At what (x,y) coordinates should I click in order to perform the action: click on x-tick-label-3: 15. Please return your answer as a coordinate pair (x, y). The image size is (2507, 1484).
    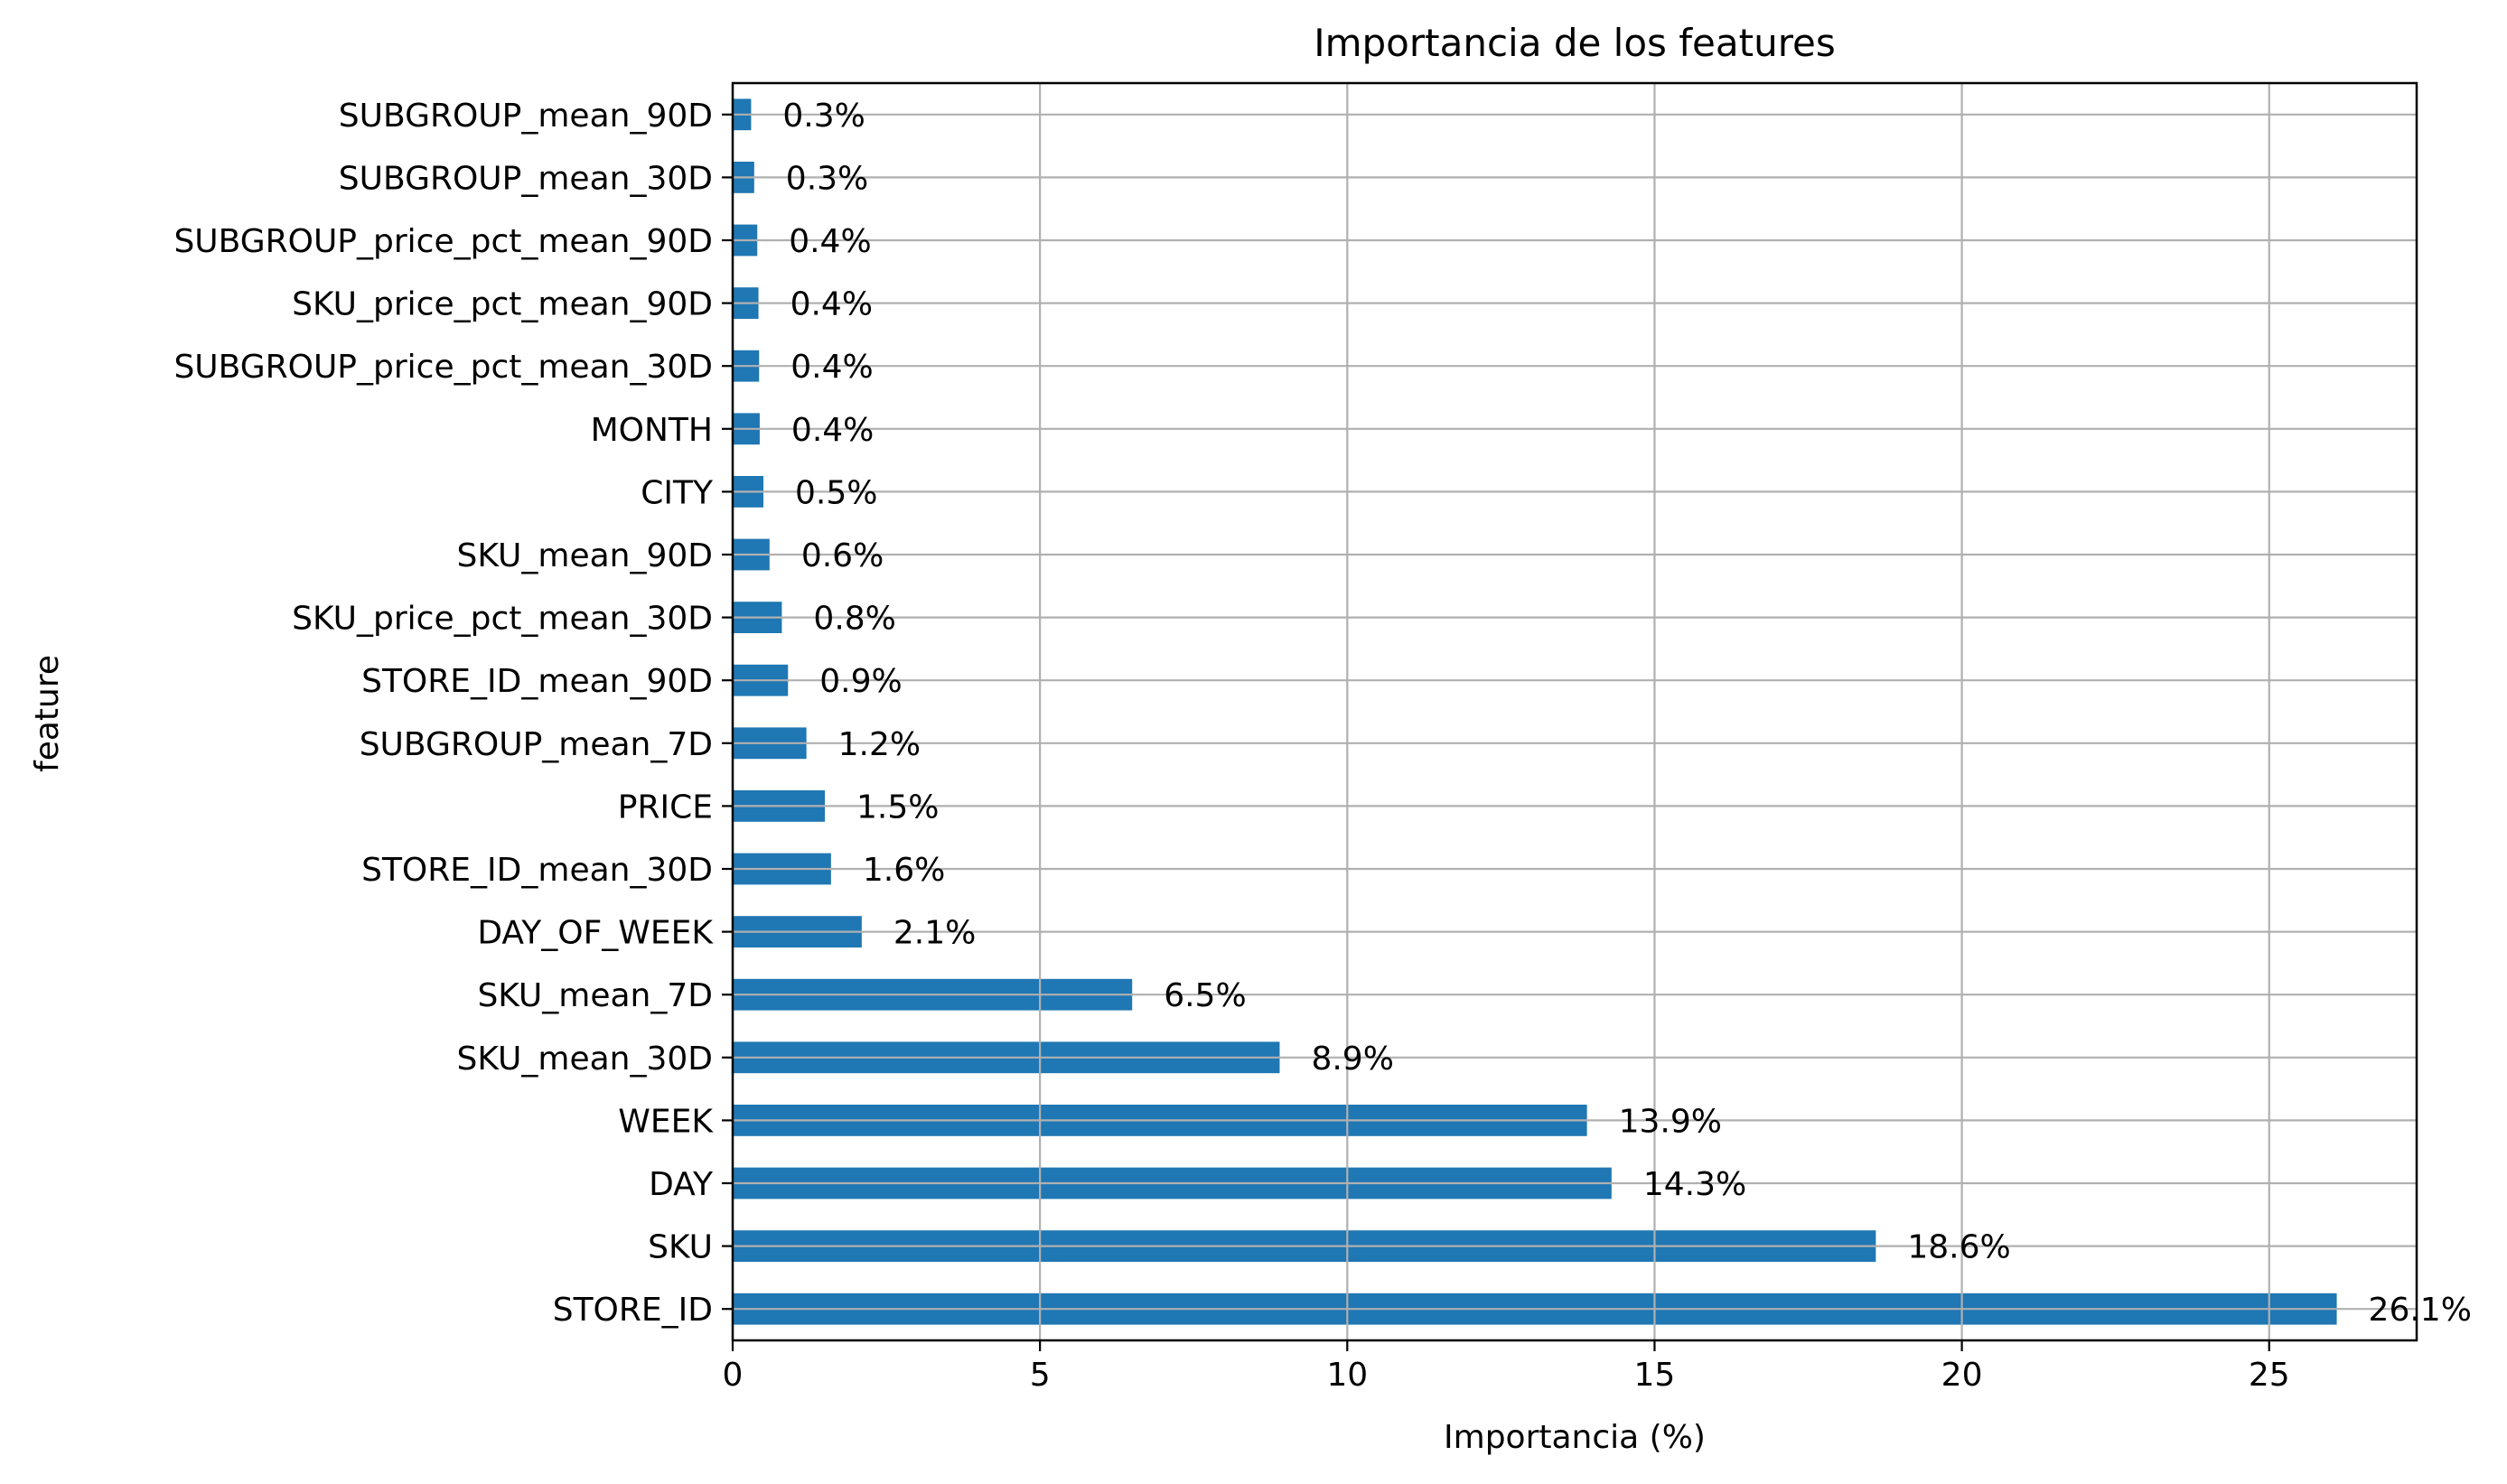
    Looking at the image, I should click on (1655, 1375).